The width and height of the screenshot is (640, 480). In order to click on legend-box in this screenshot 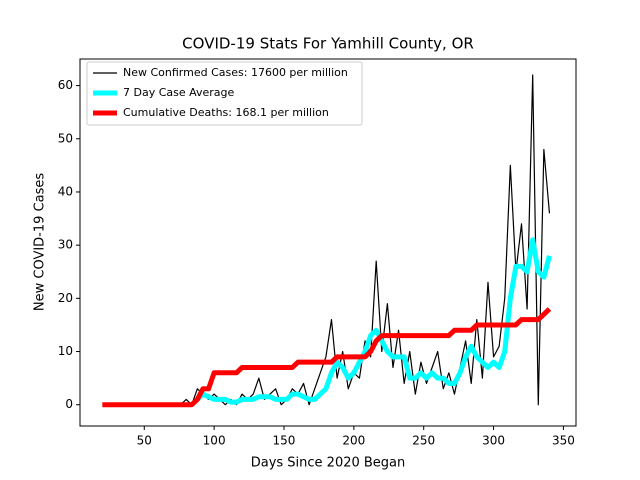, I will do `click(224, 93)`.